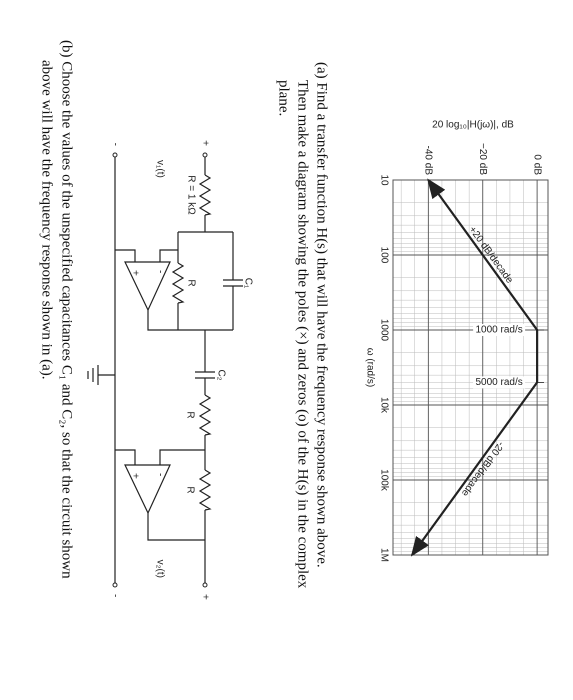 This screenshot has height=700, width=573. Describe the element at coordinates (482, 159) in the screenshot. I see `y-tick-label: −20 dB` at that location.